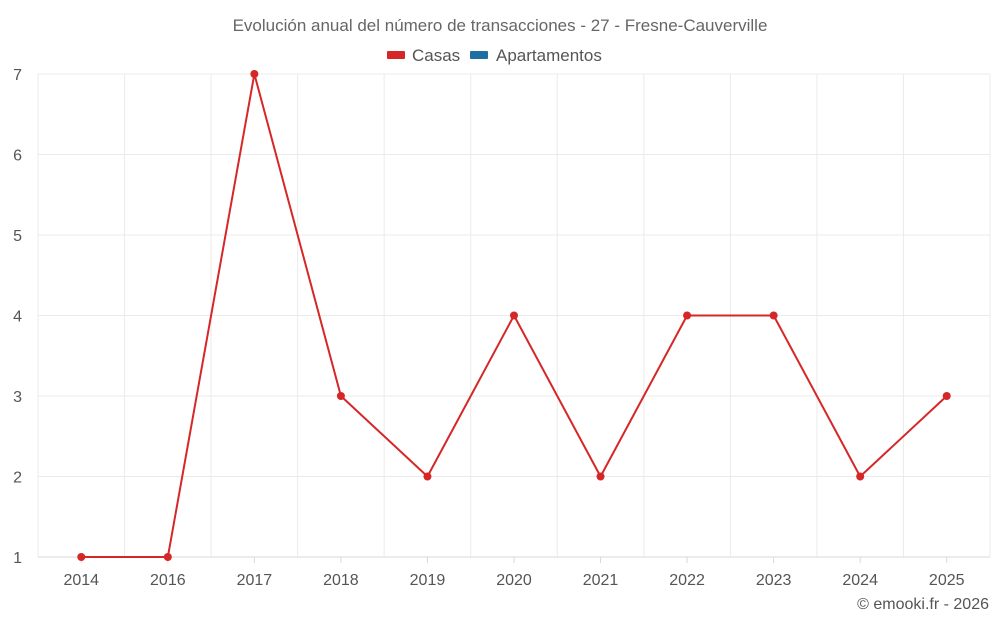  I want to click on legend-item-apartamentos: Apartamentos, so click(536, 55).